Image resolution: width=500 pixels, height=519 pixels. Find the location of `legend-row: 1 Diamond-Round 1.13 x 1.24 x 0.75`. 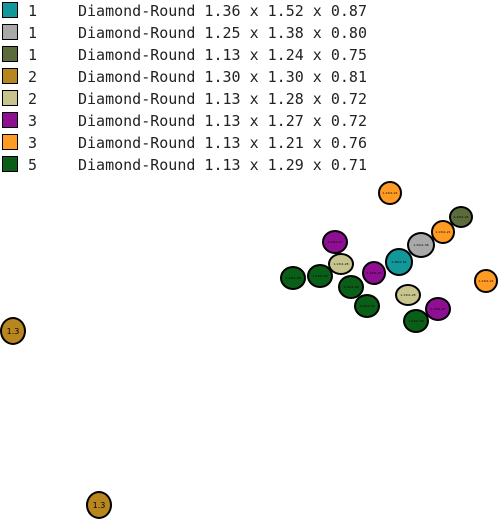

legend-row: 1 Diamond-Round 1.13 x 1.24 x 0.75 is located at coordinates (210, 55).